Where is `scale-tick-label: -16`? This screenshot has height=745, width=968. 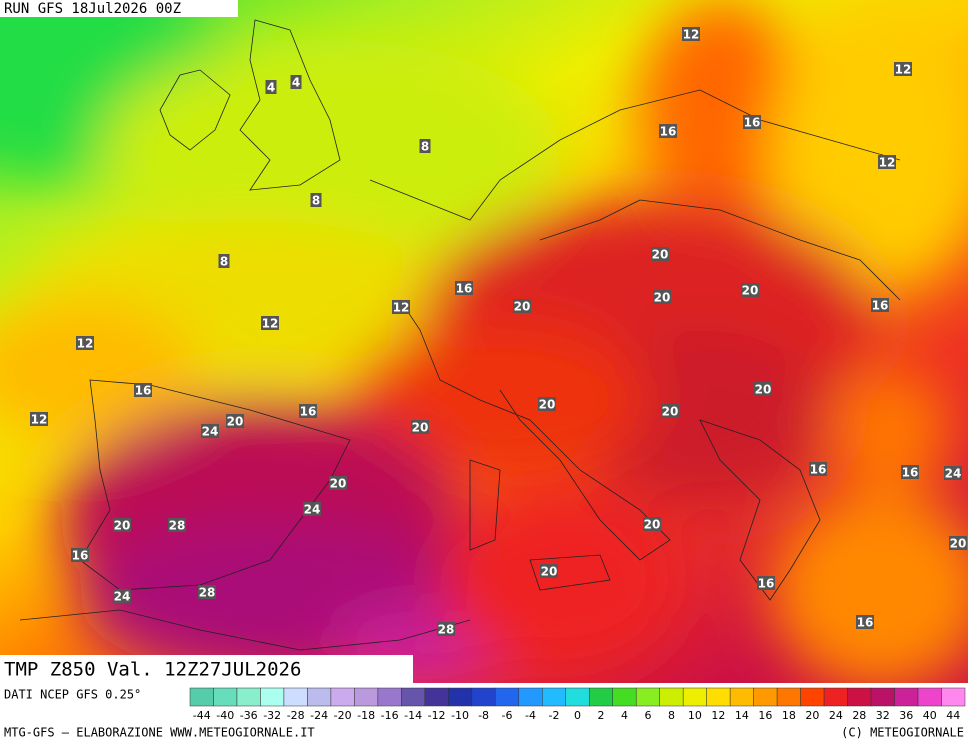 scale-tick-label: -16 is located at coordinates (390, 715).